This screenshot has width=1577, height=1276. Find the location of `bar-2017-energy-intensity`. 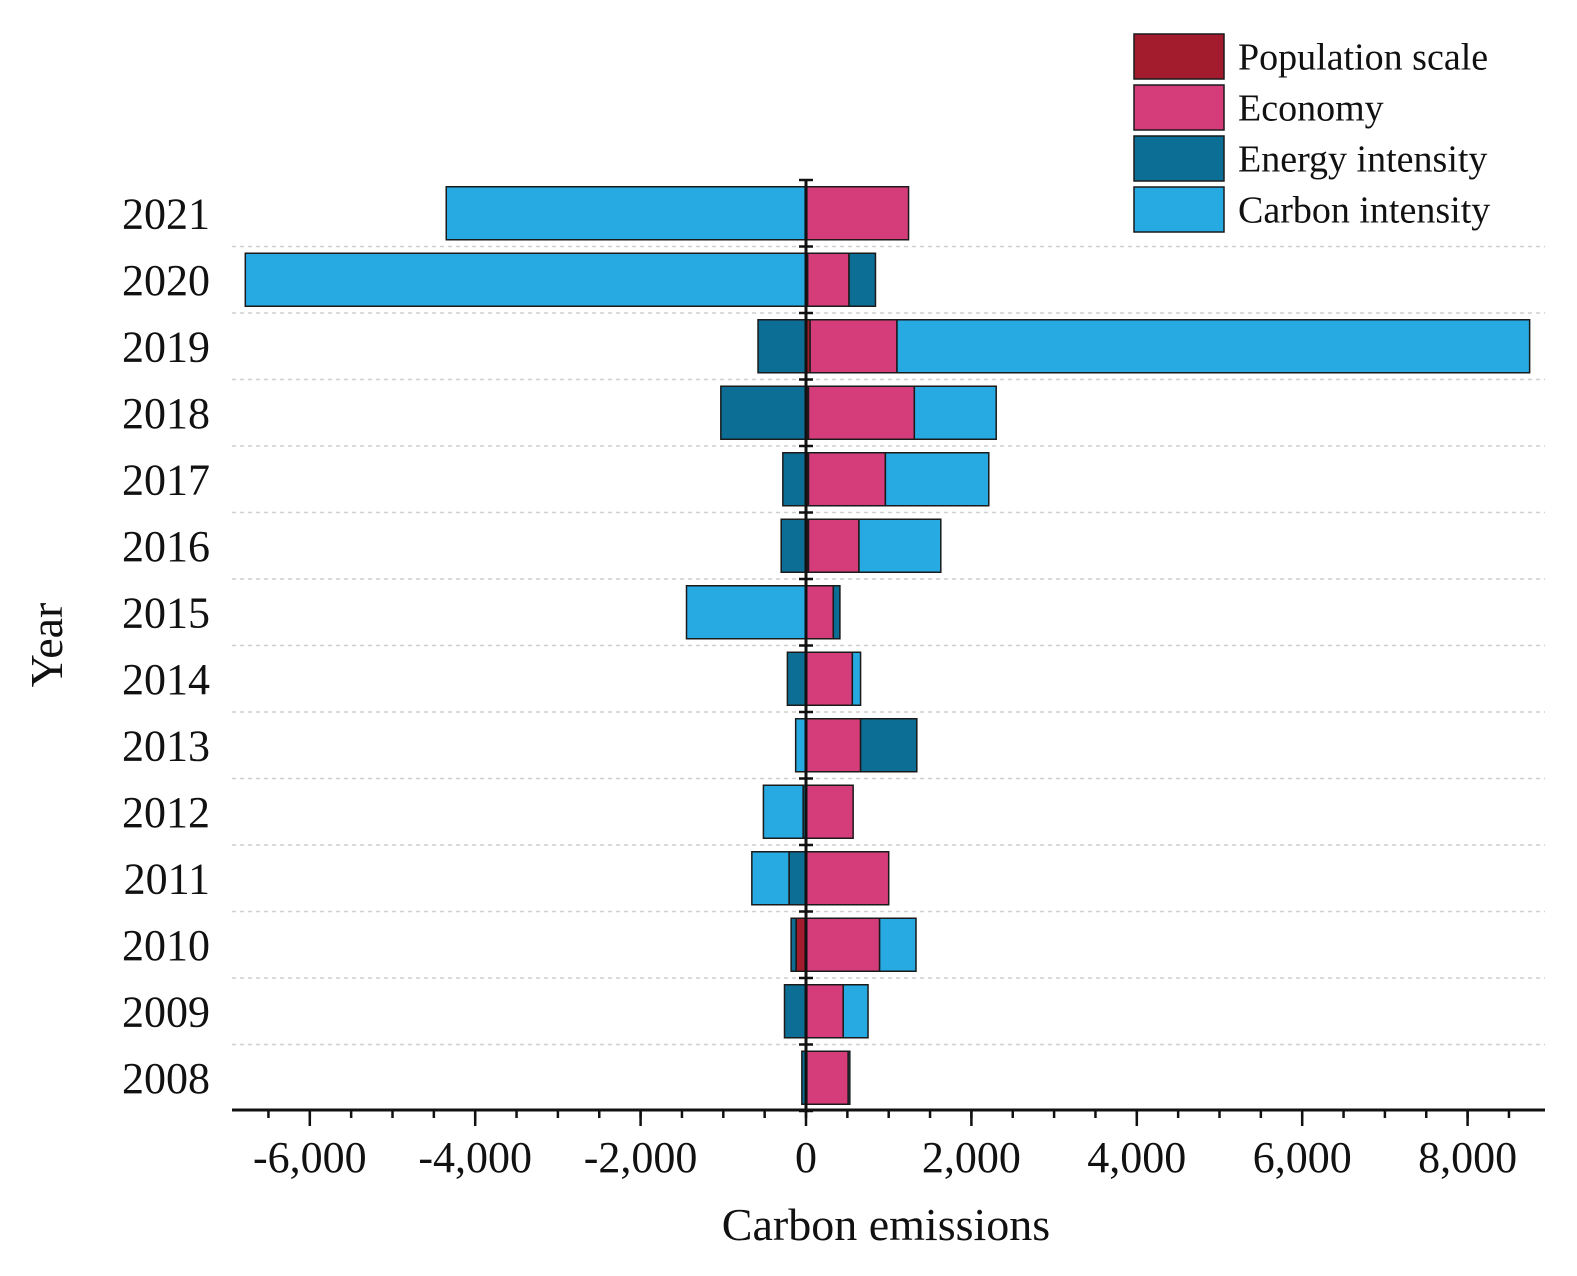

bar-2017-energy-intensity is located at coordinates (794, 479).